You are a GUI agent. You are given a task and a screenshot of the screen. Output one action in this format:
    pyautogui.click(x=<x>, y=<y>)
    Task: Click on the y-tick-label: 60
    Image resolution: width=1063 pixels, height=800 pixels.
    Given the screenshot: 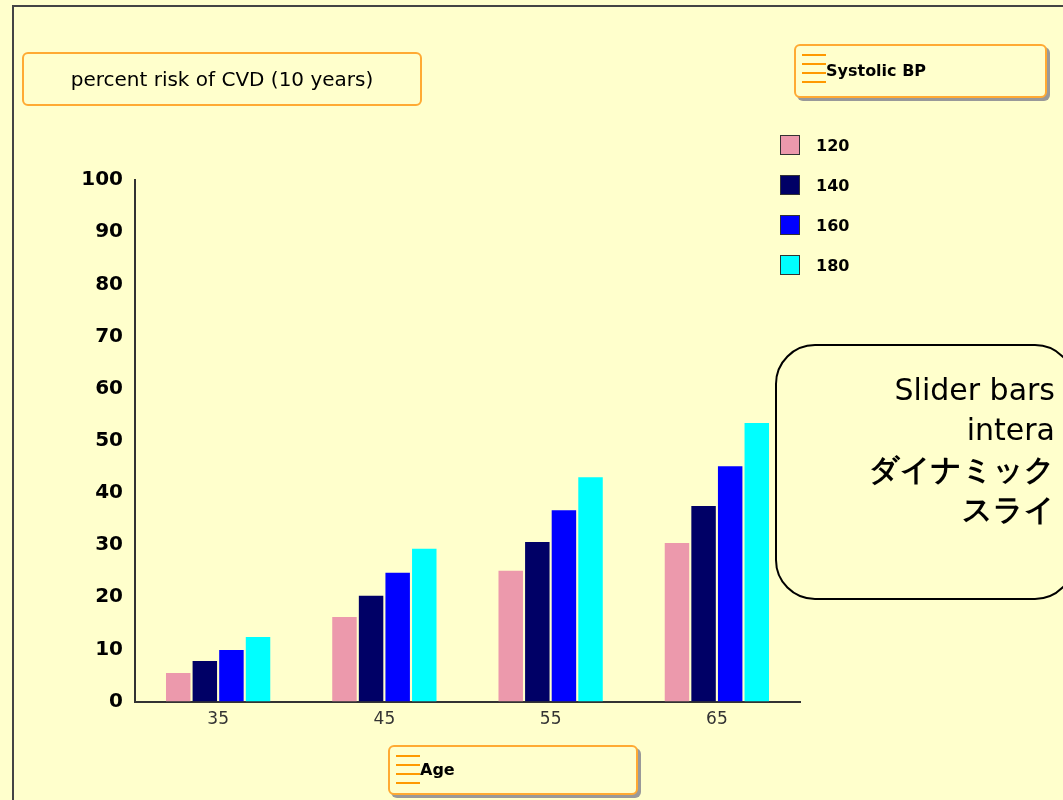 What is the action you would take?
    pyautogui.click(x=109, y=386)
    